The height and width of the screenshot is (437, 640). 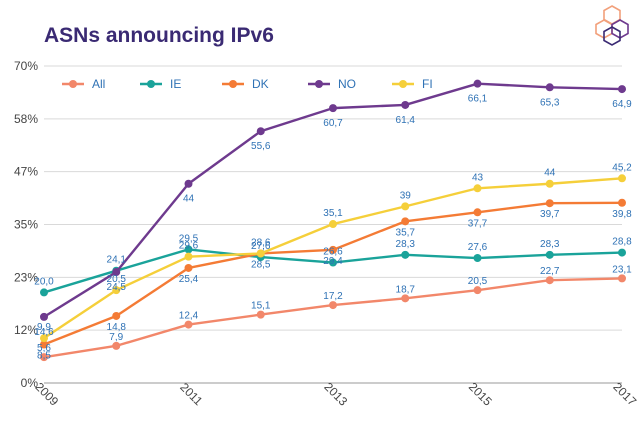 I want to click on chart-title: ASNs announcing IPv6, so click(x=159, y=35).